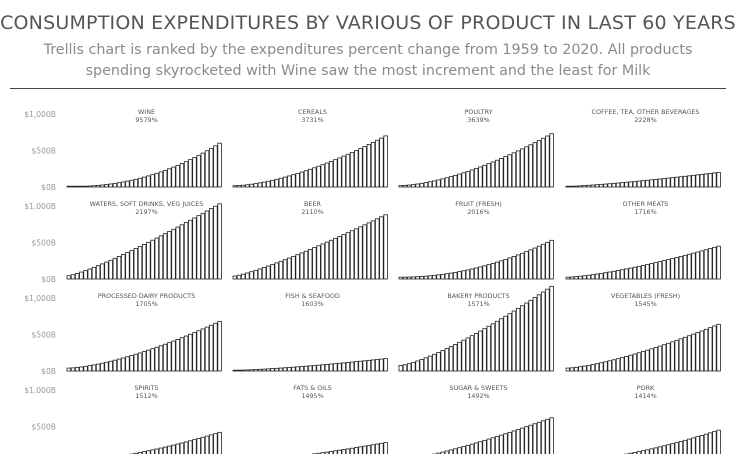 This screenshot has width=736, height=454. Describe the element at coordinates (43, 427) in the screenshot. I see `y-tick-label-row3-1: $500B` at that location.